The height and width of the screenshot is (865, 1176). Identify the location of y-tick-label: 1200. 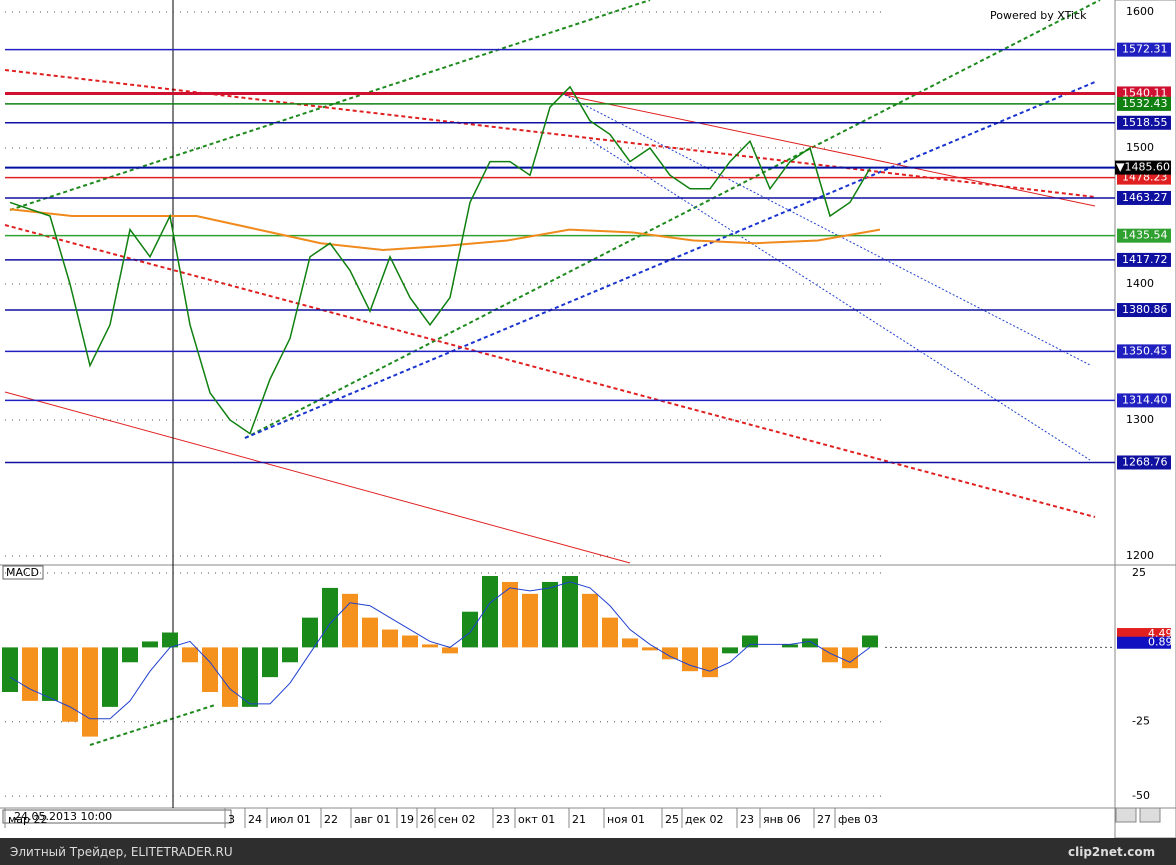
(1140, 555).